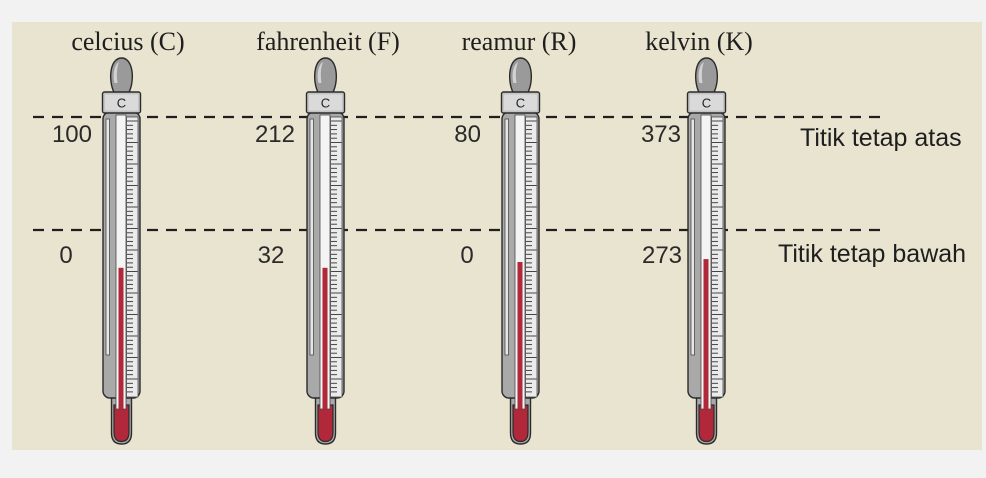 This screenshot has height=478, width=986. What do you see at coordinates (662, 255) in the screenshot?
I see `lower-fixed-point-value: 273` at bounding box center [662, 255].